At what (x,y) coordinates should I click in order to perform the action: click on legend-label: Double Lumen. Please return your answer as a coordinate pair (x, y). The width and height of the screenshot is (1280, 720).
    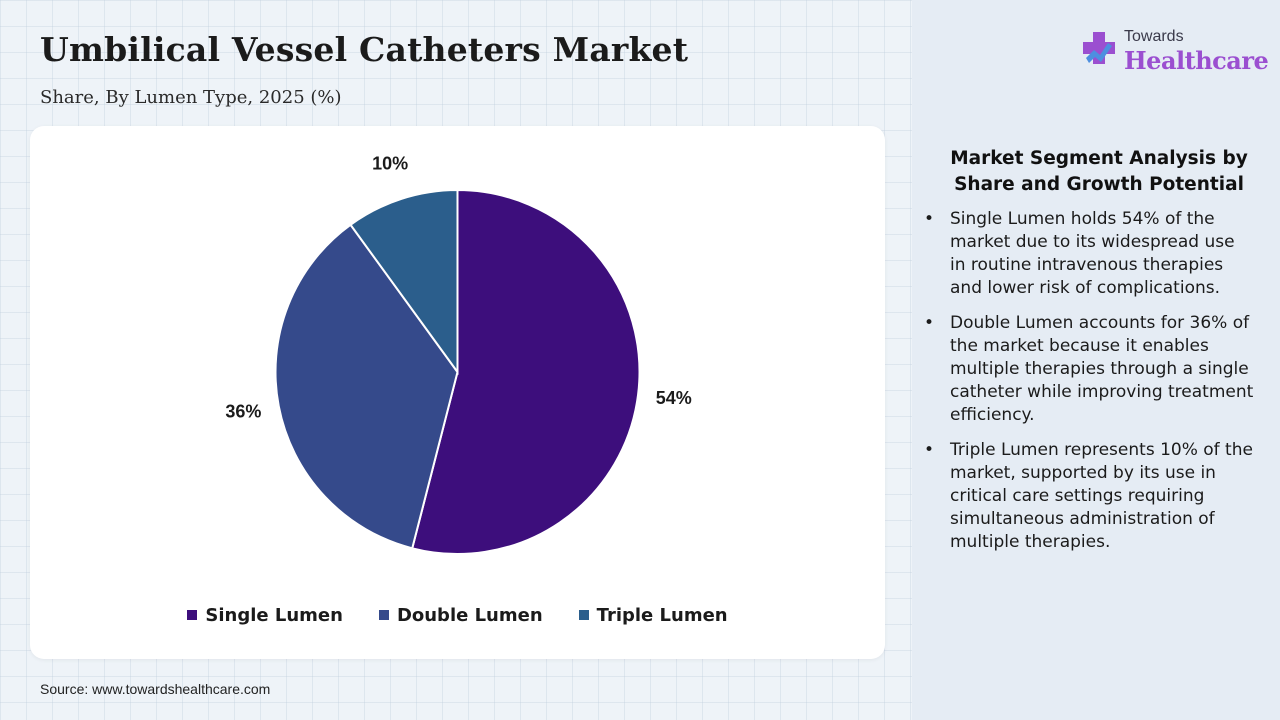
    Looking at the image, I should click on (469, 615).